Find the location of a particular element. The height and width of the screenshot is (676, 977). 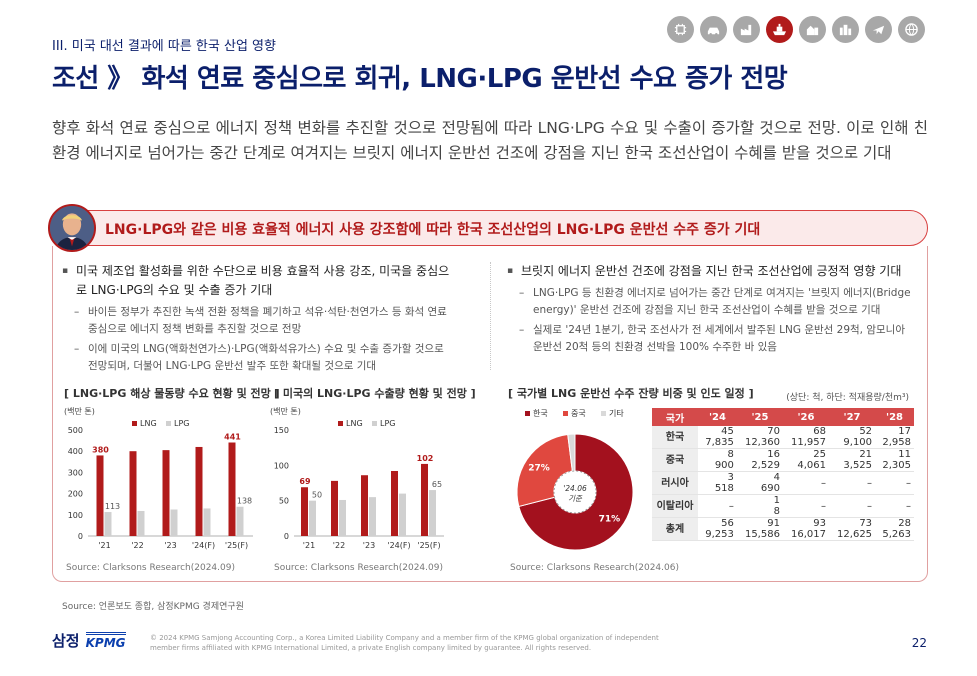

factory-icon is located at coordinates (746, 29).